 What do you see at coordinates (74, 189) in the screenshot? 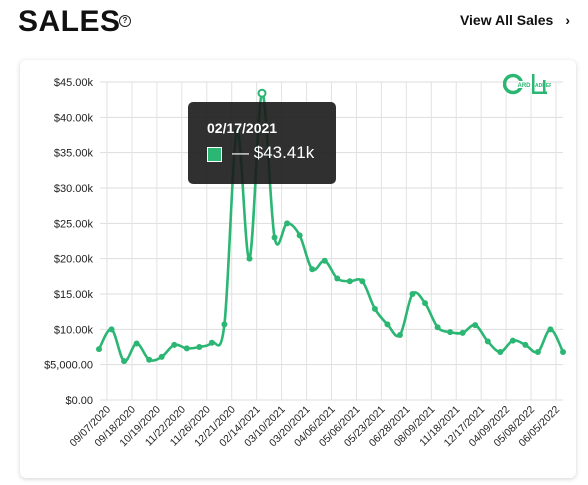
I see `y-tick-label: $30.00k` at bounding box center [74, 189].